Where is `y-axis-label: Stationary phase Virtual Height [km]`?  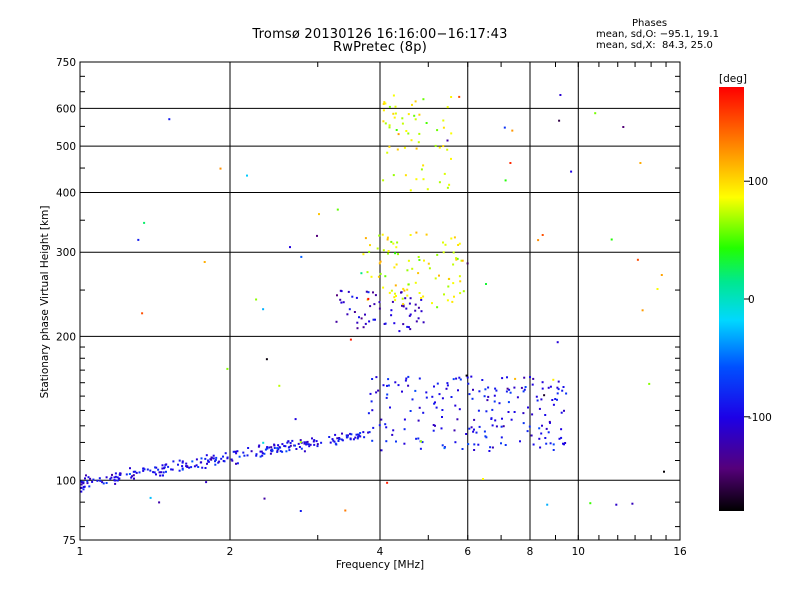
y-axis-label: Stationary phase Virtual Height [km] is located at coordinates (45, 302).